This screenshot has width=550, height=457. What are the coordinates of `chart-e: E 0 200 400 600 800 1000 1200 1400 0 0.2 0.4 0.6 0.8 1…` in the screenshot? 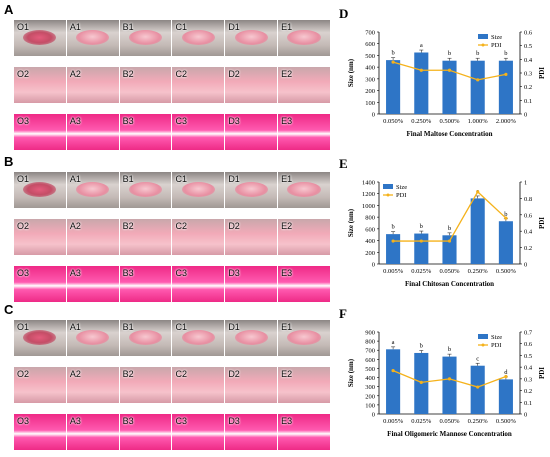 It's located at (443, 227).